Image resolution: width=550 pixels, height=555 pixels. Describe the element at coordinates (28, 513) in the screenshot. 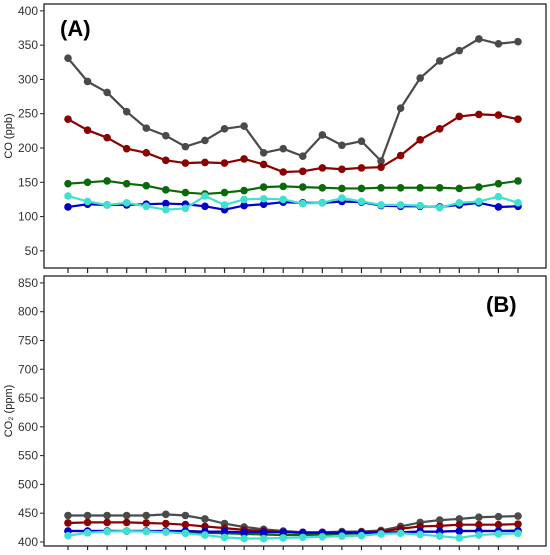

I see `y-tick-label-b: 450` at that location.